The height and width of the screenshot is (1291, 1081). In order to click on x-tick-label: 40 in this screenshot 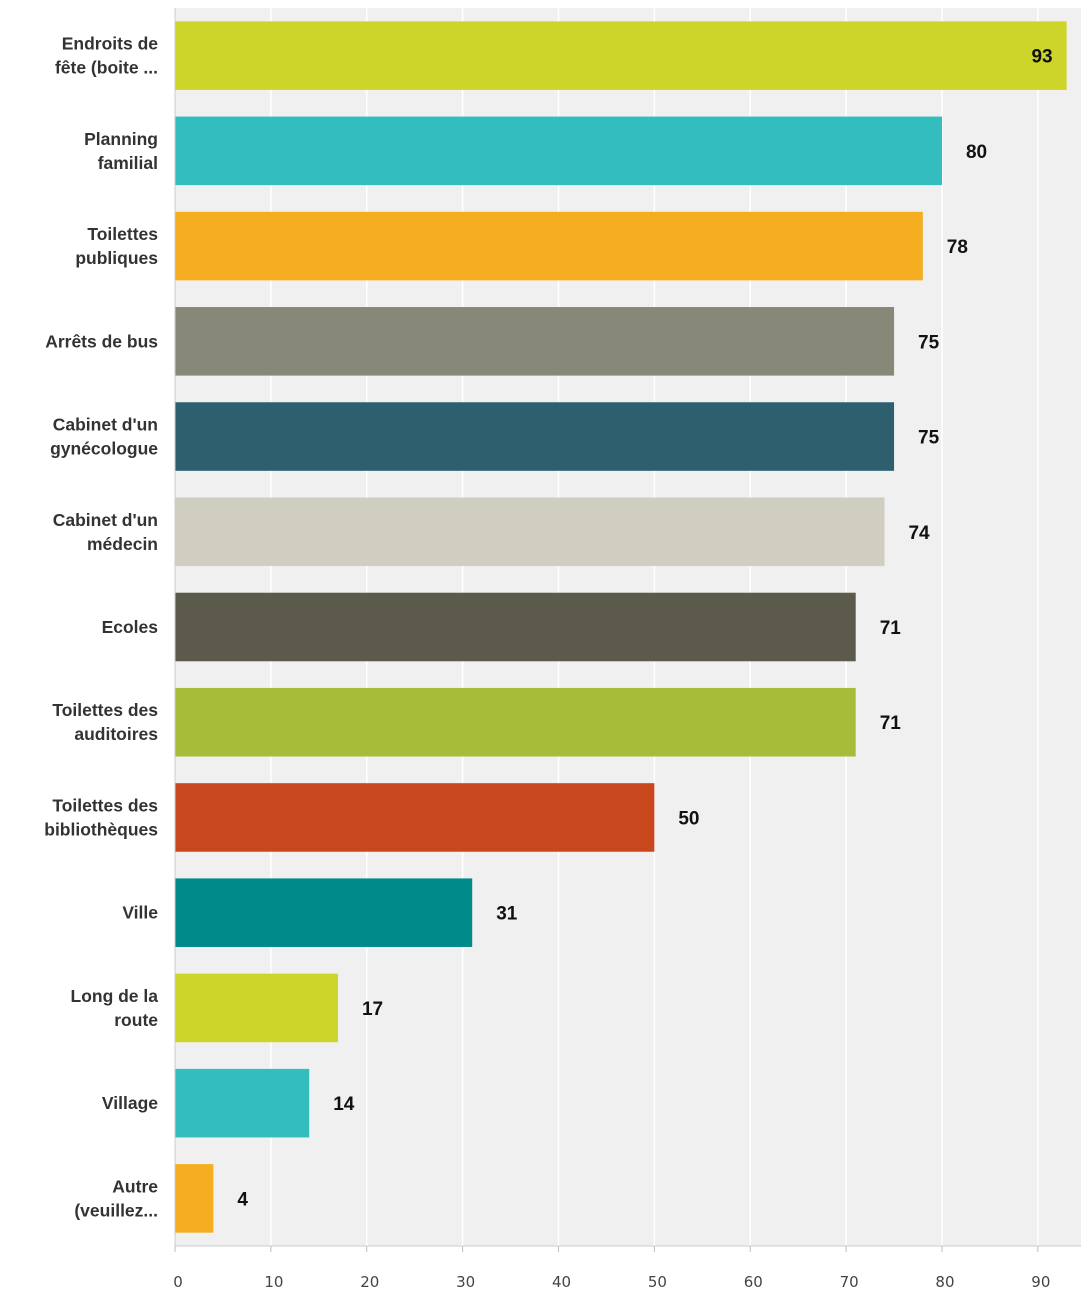, I will do `click(561, 1282)`.